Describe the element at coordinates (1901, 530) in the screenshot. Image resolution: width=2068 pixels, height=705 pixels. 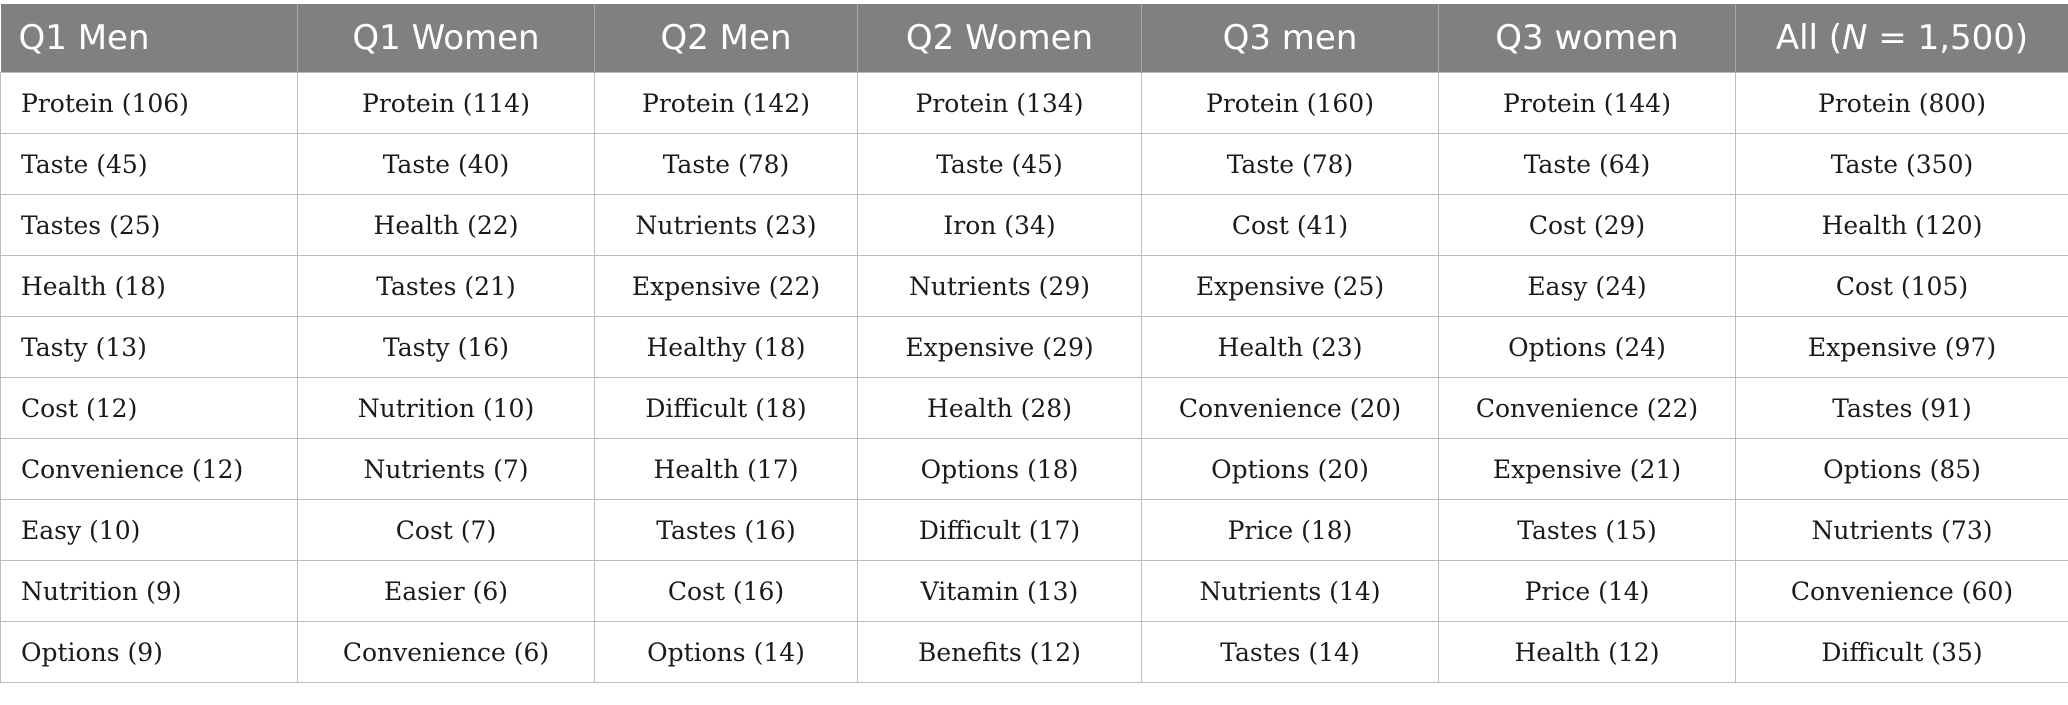
I see `table-cell-all: Nutrients (73)` at that location.